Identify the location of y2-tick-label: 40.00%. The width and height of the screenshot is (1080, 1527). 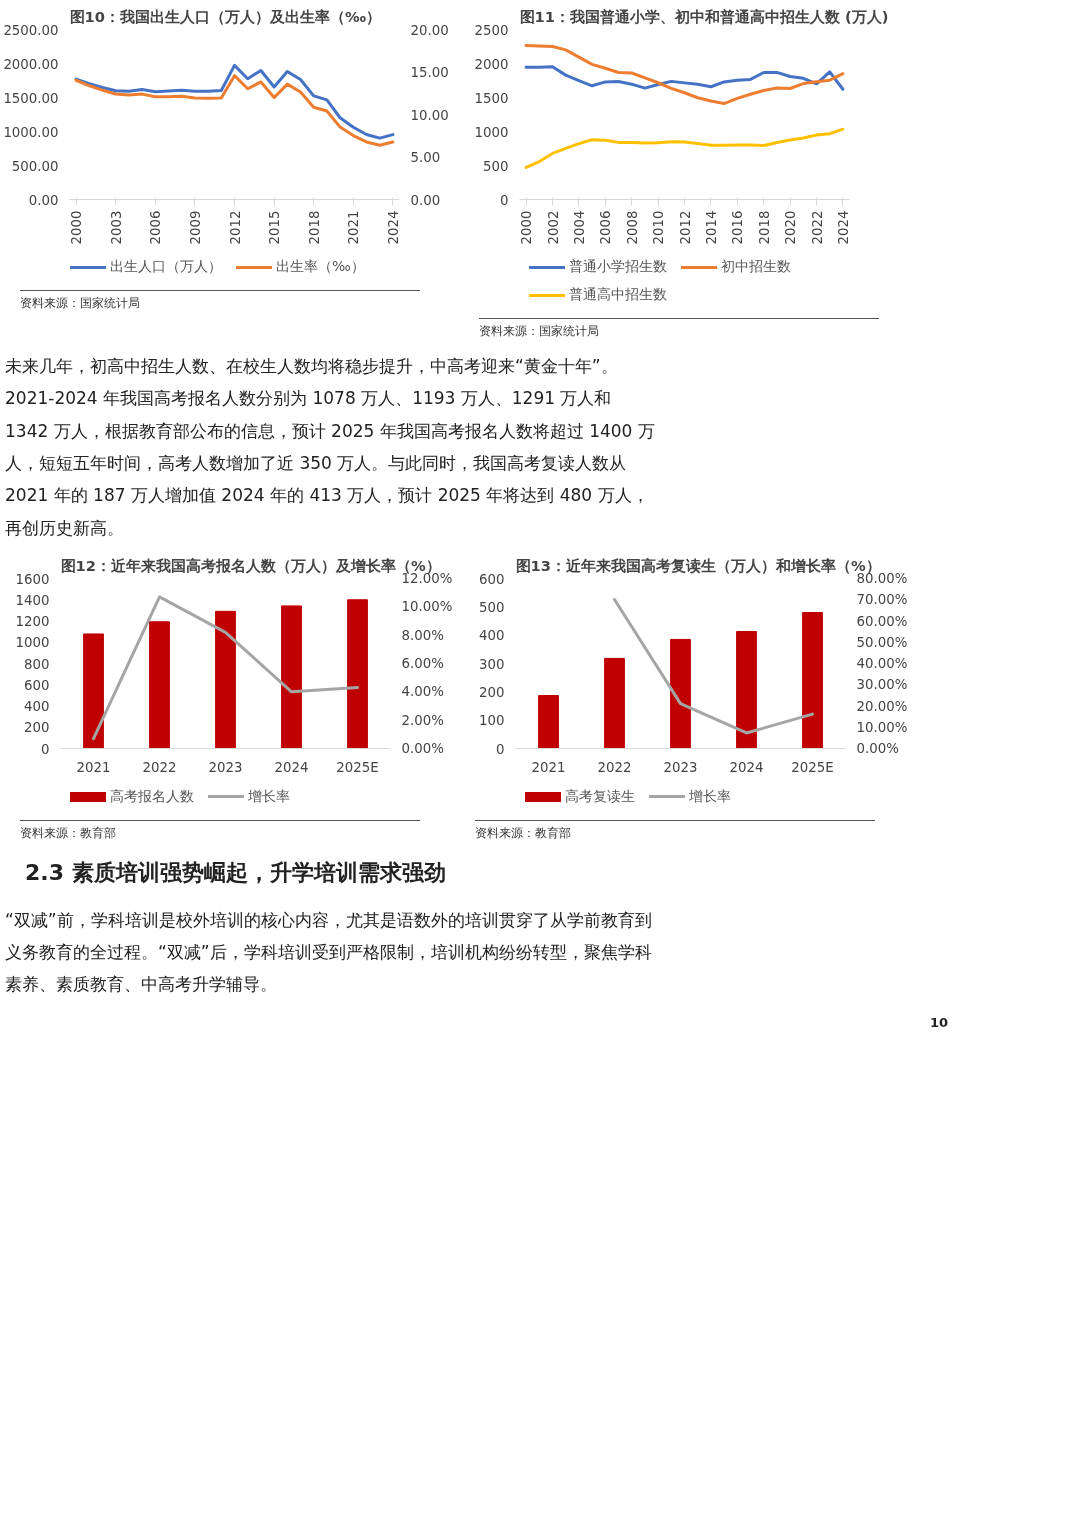
(882, 663).